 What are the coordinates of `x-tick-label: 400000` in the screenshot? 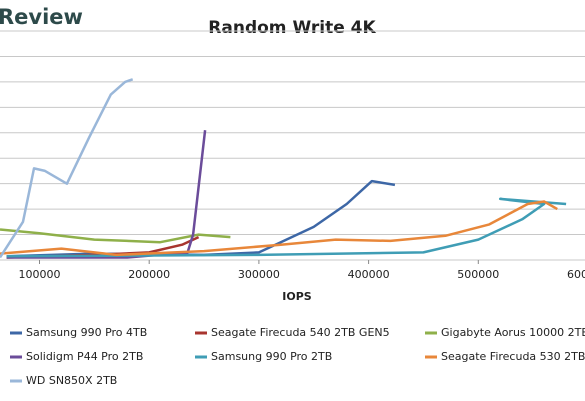 It's located at (369, 274).